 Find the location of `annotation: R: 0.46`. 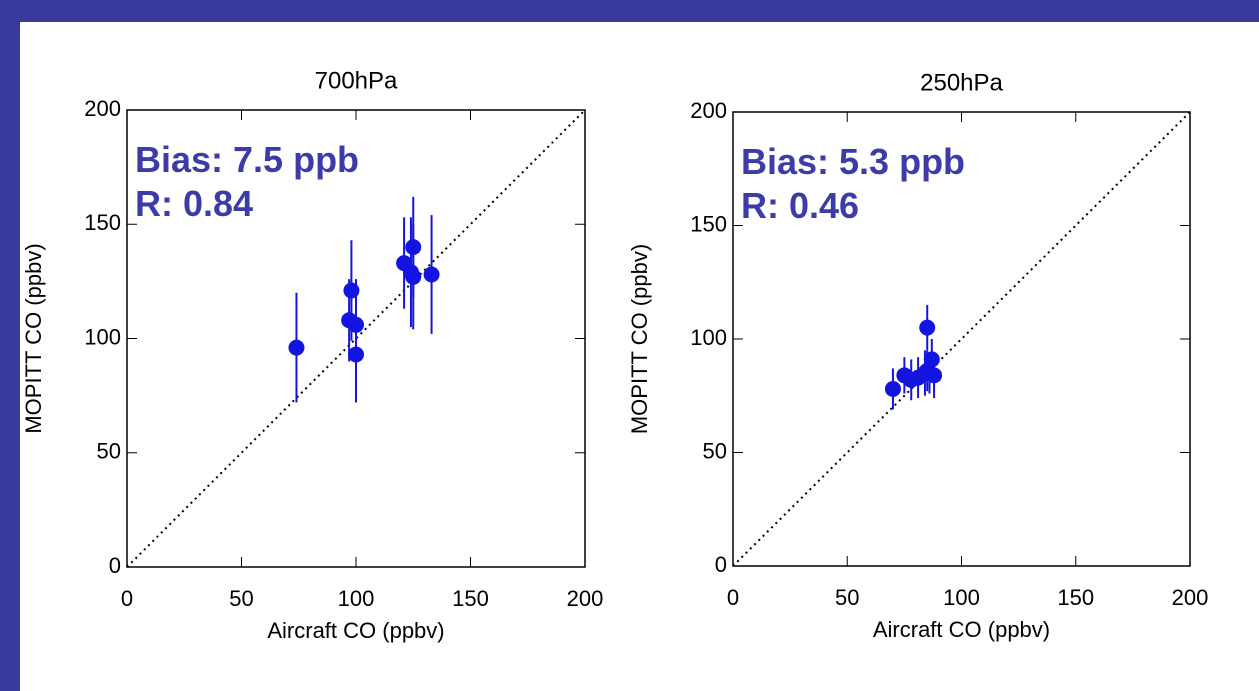

annotation: R: 0.46 is located at coordinates (800, 205).